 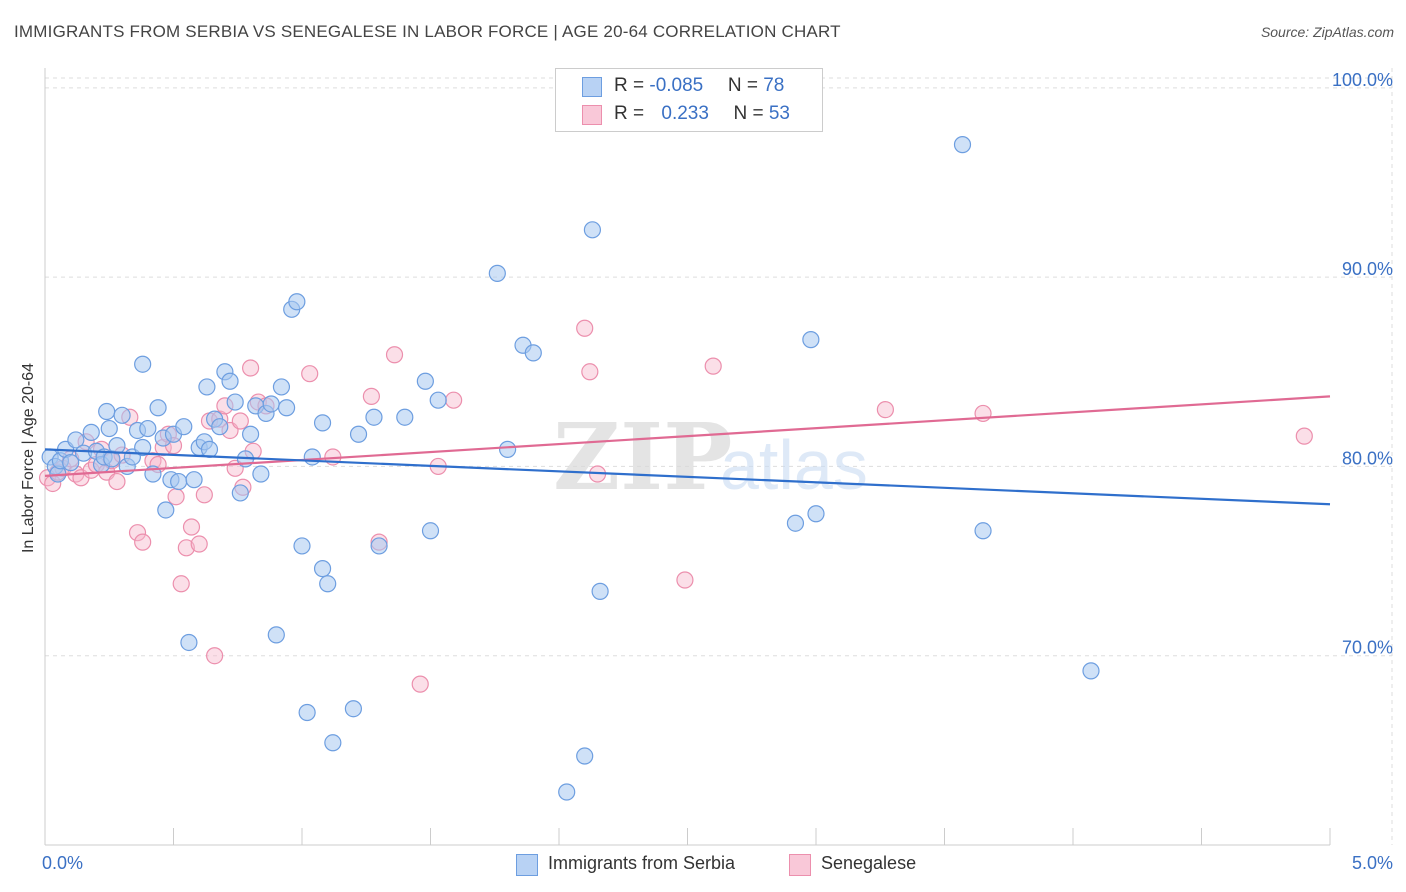 I want to click on series-swatch-serbia, so click(x=527, y=865).